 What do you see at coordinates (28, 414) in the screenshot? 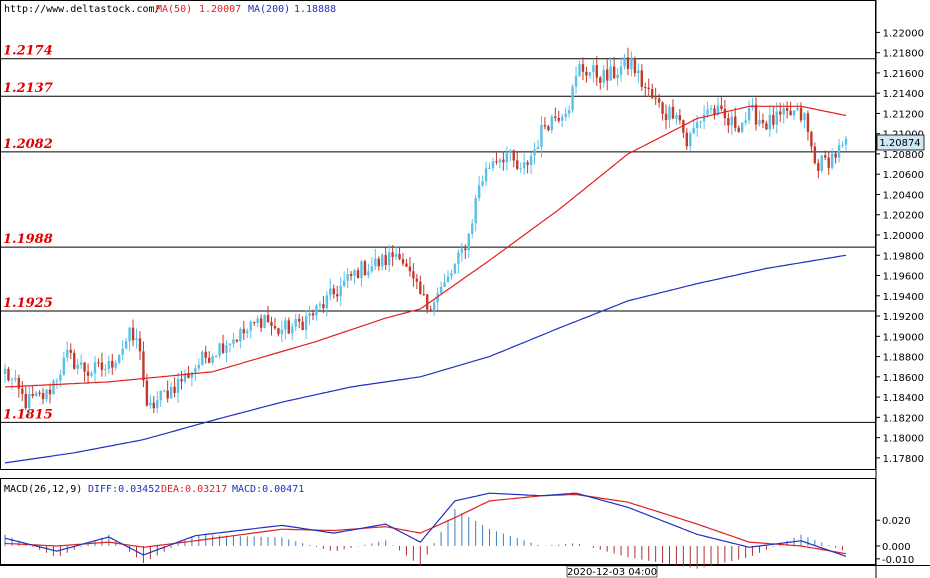
I see `level-label: 1.1815` at bounding box center [28, 414].